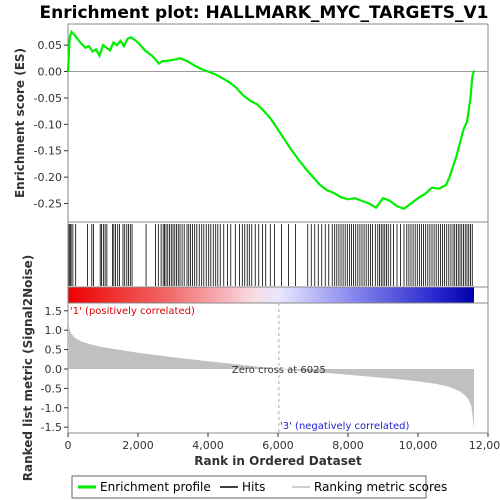  Describe the element at coordinates (51, 427) in the screenshot. I see `metric-y-tick-label: -1.5` at that location.